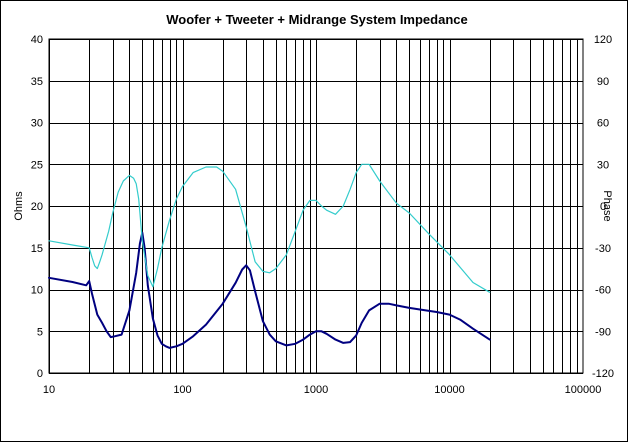 The image size is (628, 442). I want to click on y-tick-label: 35, so click(37, 82).